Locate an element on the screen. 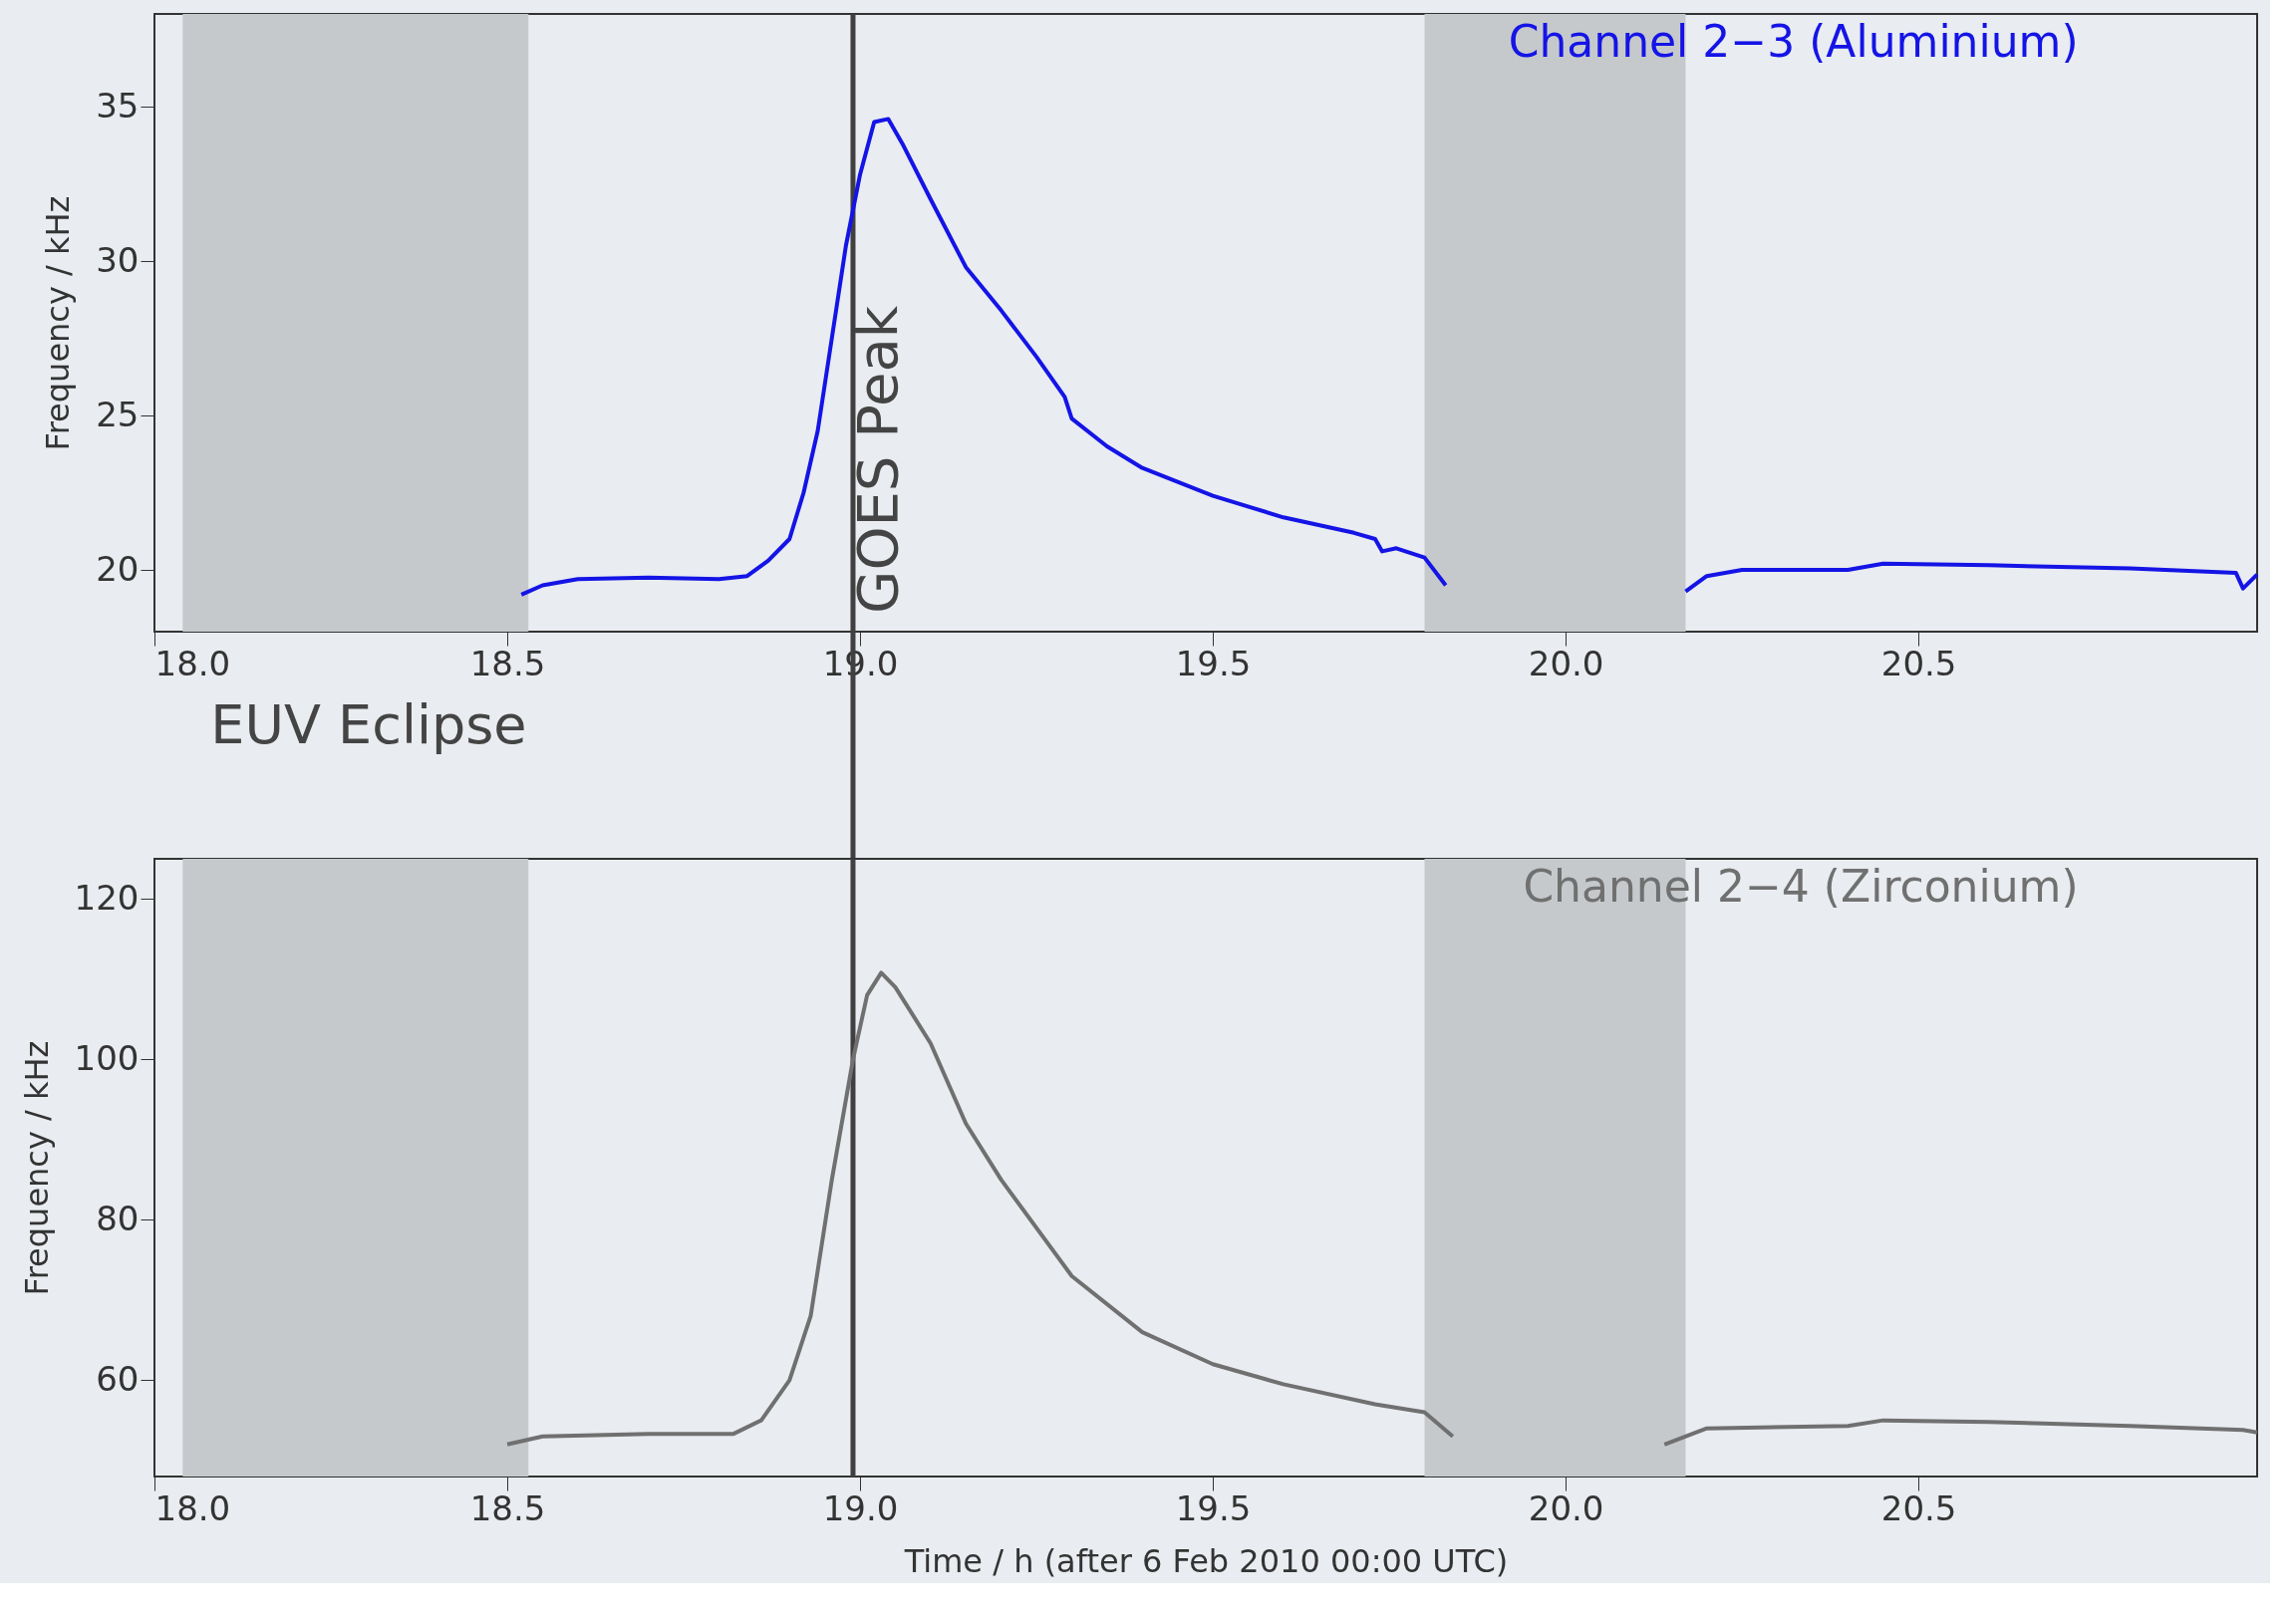 This screenshot has width=2296, height=1615. x-tick-label: 19.0 is located at coordinates (860, 1507).